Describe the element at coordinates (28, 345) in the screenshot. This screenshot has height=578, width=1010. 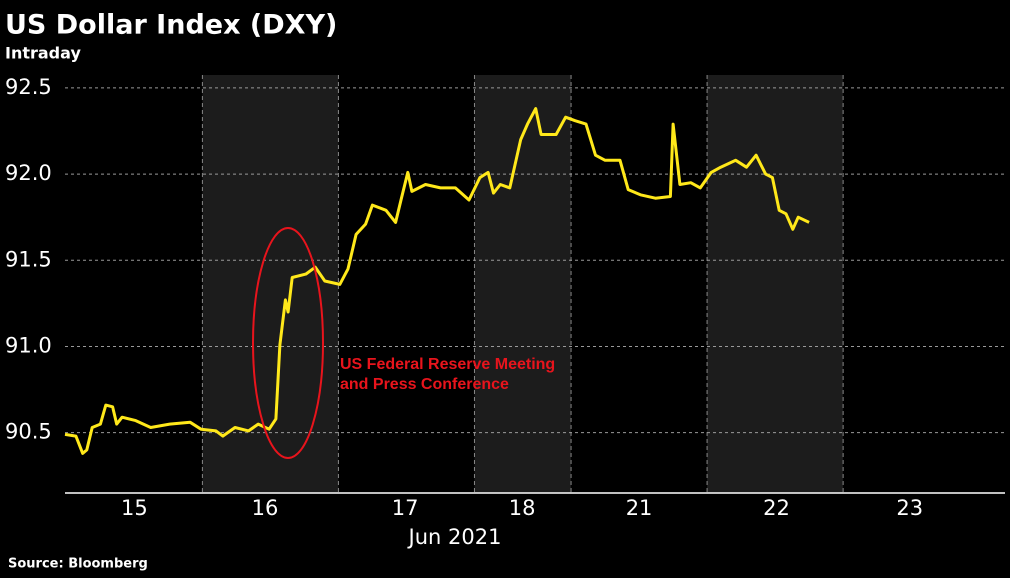
I see `y-tick-label: 91.0` at that location.